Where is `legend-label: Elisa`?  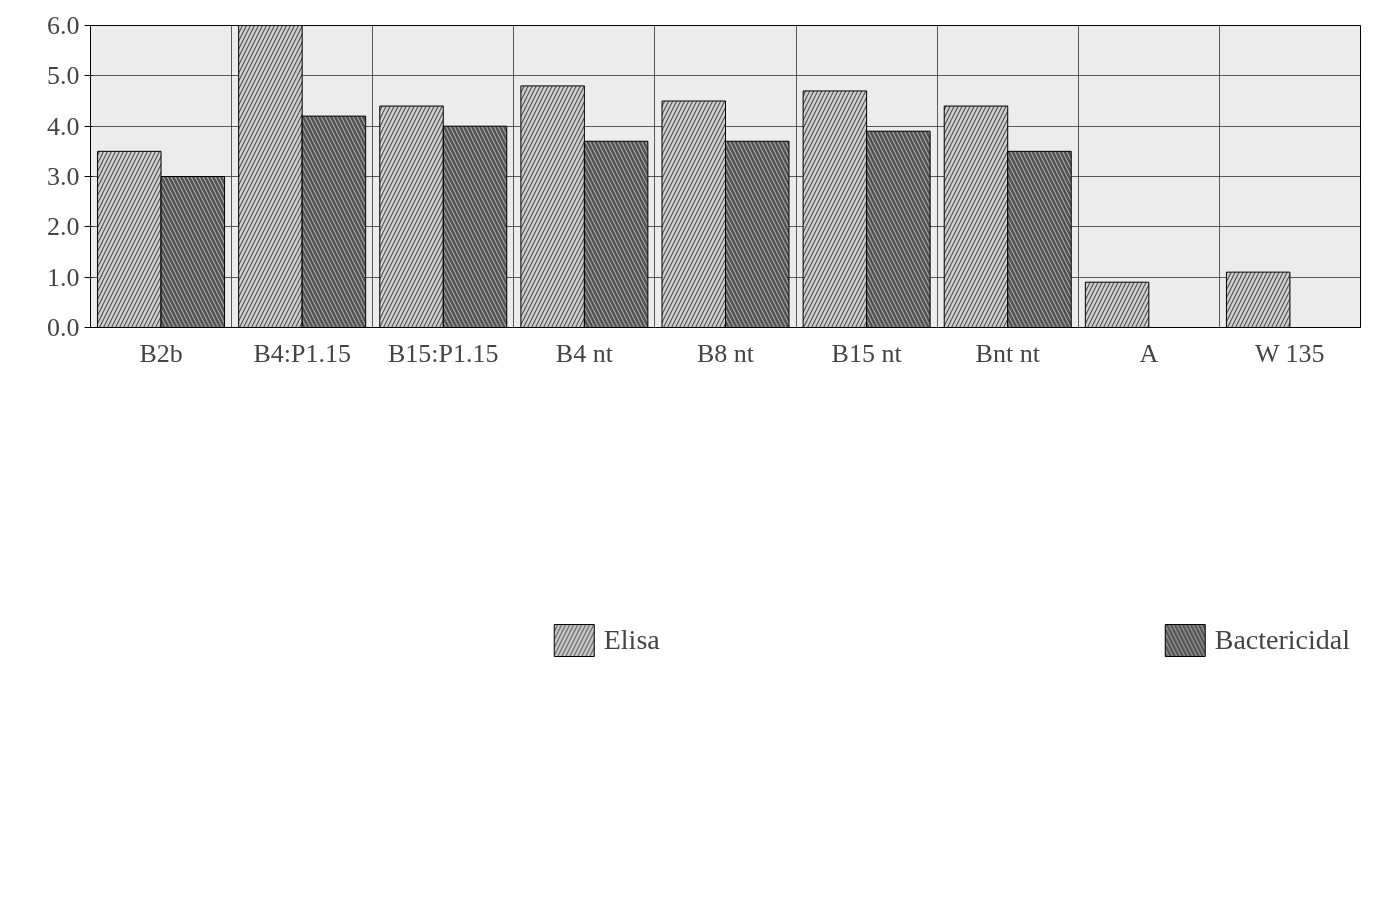 legend-label: Elisa is located at coordinates (631, 640).